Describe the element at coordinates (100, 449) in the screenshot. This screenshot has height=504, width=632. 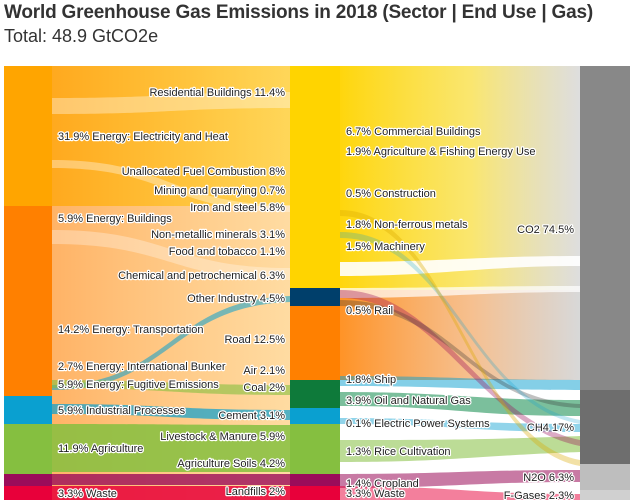
I see `label-sector-agriculture: 11.9% Agriculture` at that location.